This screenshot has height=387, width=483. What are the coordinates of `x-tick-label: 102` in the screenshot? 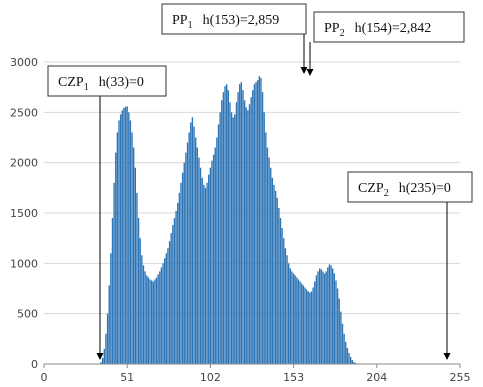 It's located at (210, 377).